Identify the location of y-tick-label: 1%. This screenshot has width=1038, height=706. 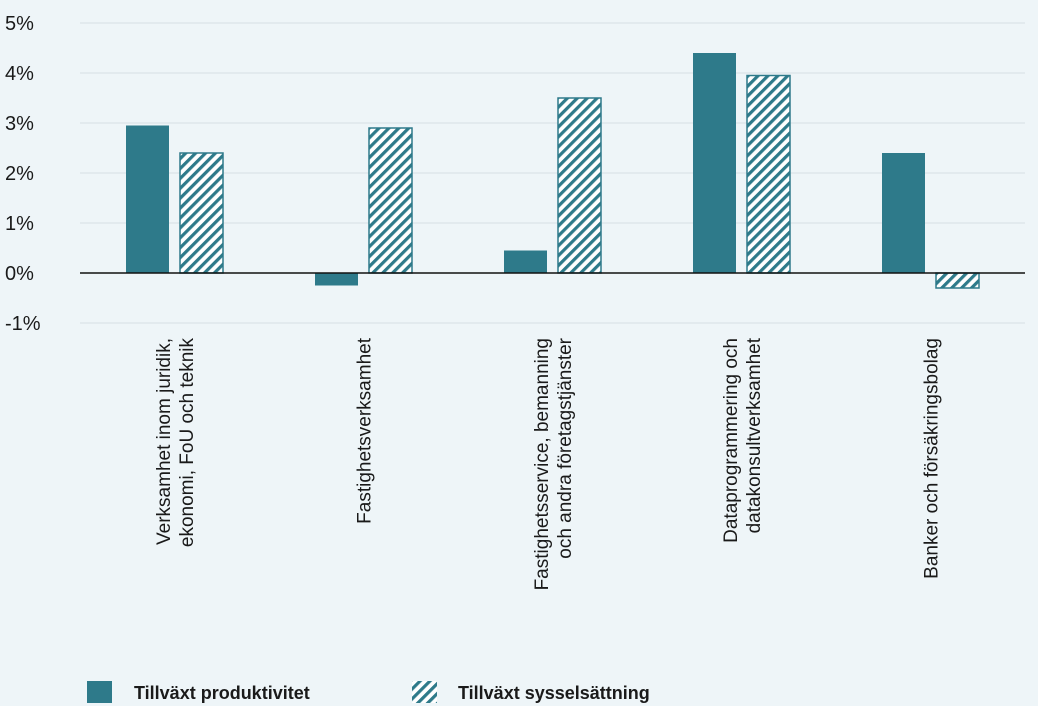
(19, 224).